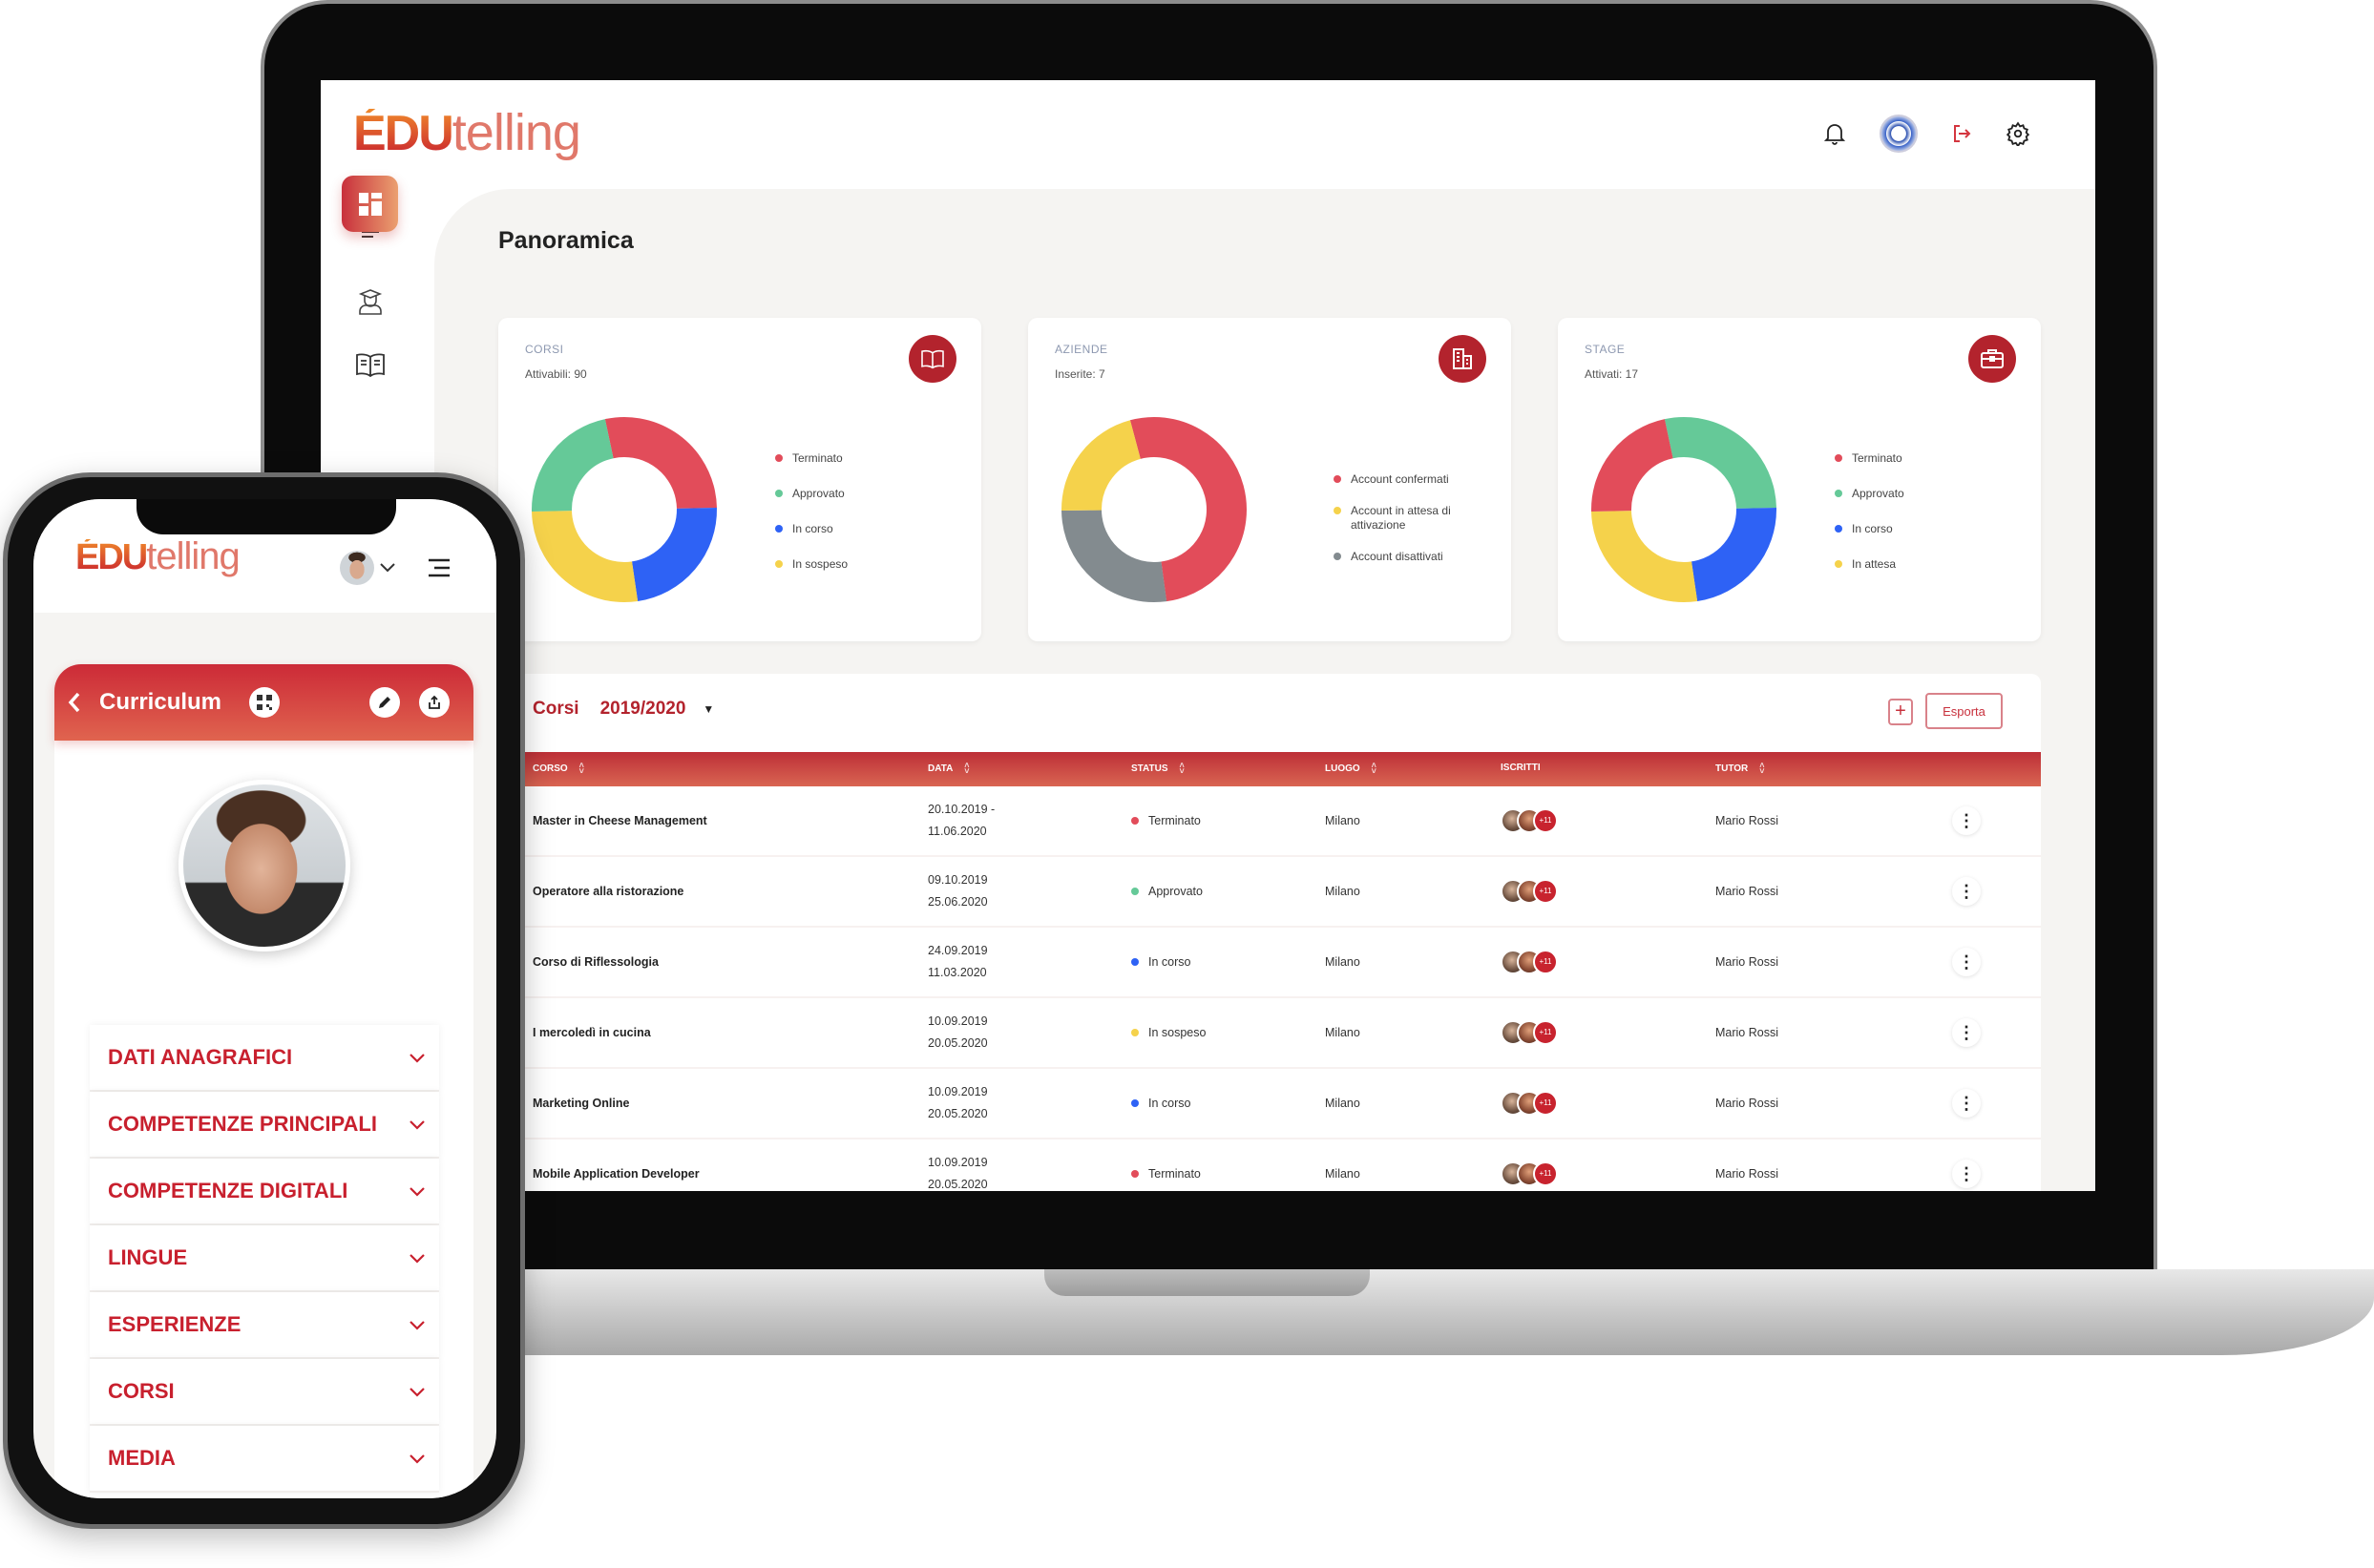 The image size is (2374, 1568). I want to click on chart-legend: Terminato Approvato In corso In attesa, so click(1869, 522).